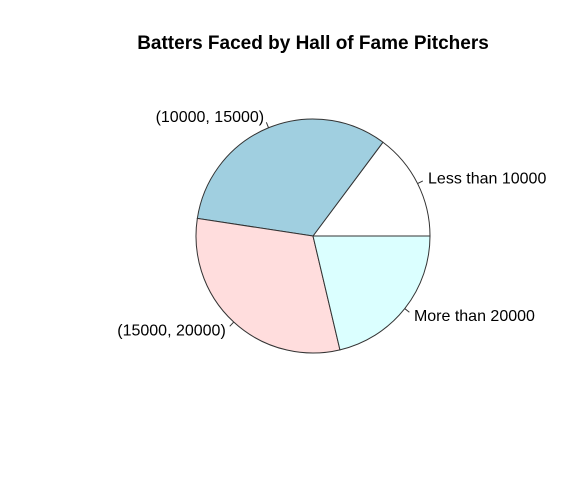 The height and width of the screenshot is (492, 587). Describe the element at coordinates (487, 178) in the screenshot. I see `pie-label-less-than-10000: Less than 10000` at that location.